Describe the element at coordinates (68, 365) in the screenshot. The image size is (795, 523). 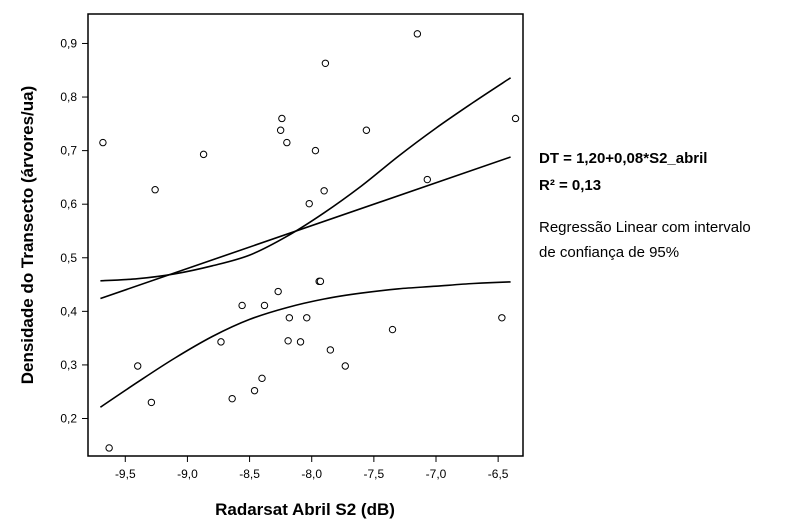
I see `y-tick-label: 0,3` at that location.